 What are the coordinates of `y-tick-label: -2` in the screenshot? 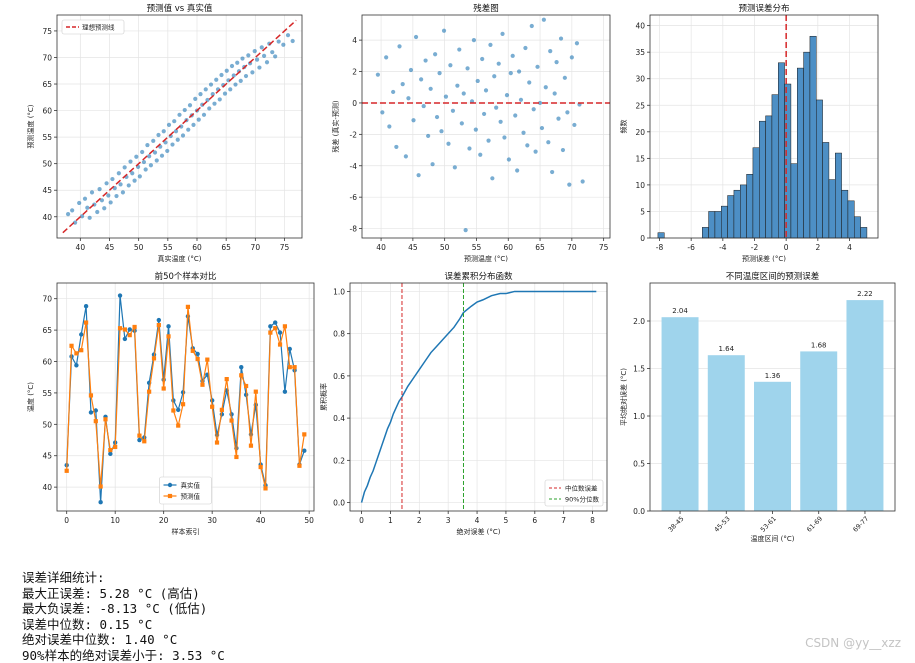 It's located at (354, 134).